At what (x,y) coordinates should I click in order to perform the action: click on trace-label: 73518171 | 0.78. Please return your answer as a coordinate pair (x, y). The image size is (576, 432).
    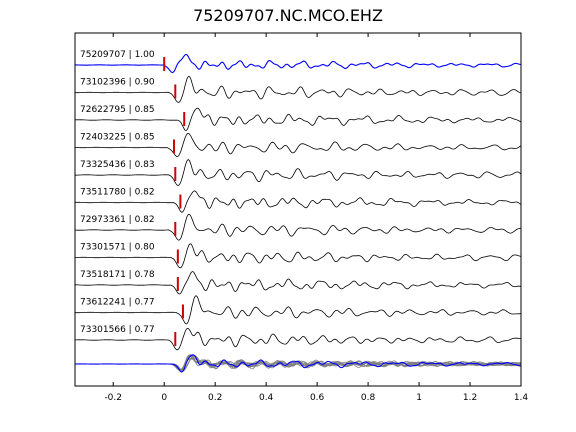
    Looking at the image, I should click on (117, 275).